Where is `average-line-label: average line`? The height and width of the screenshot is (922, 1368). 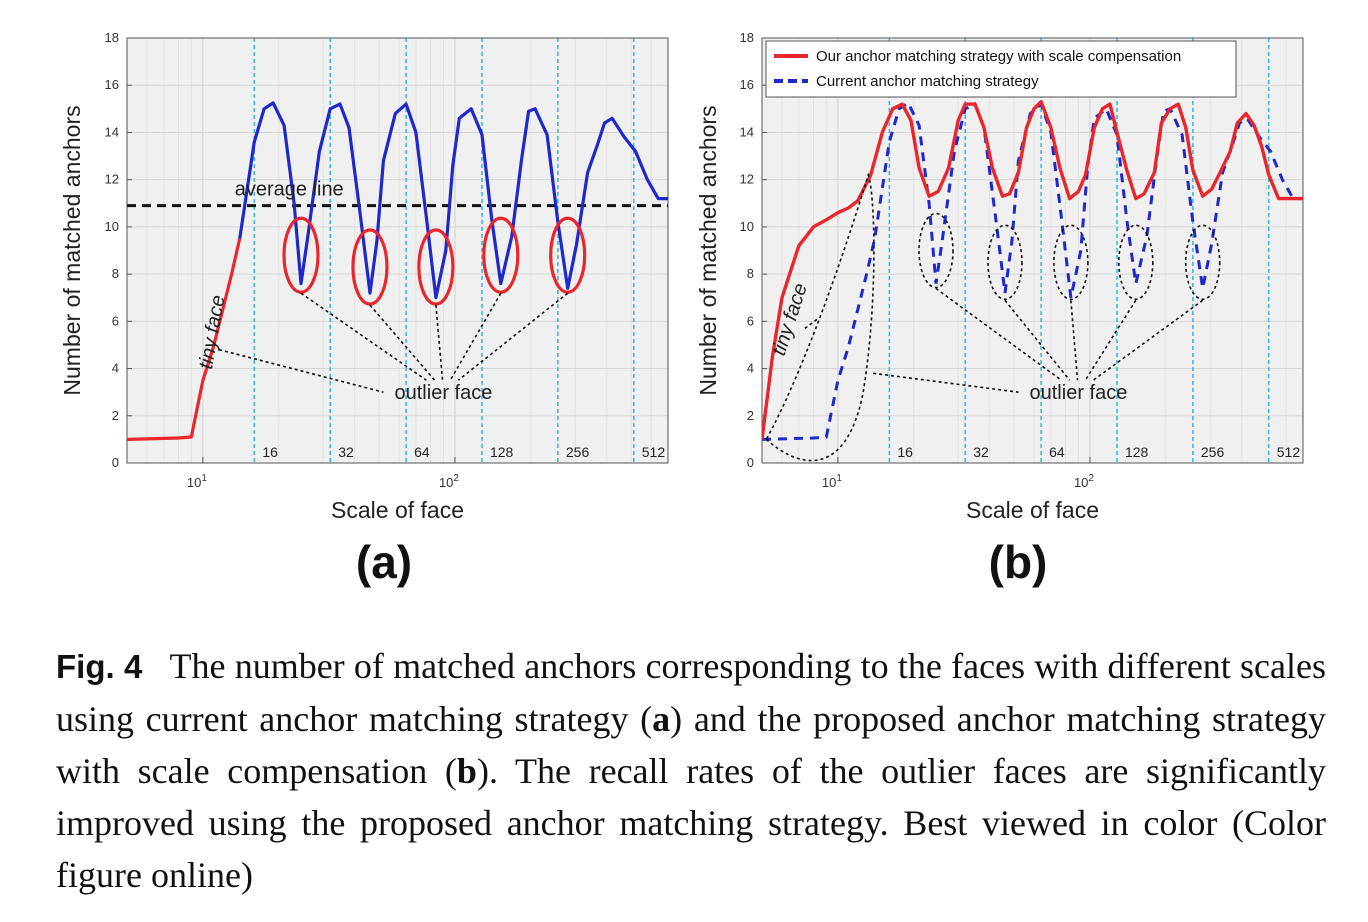
average-line-label: average line is located at coordinates (289, 190).